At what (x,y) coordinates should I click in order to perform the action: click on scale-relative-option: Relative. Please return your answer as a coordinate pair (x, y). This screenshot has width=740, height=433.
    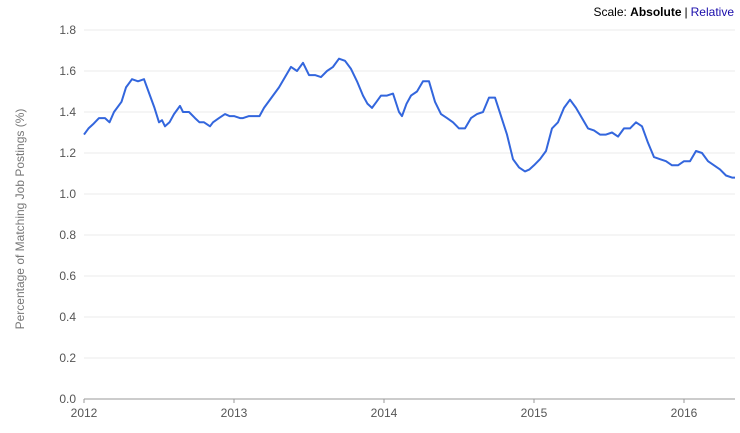
    Looking at the image, I should click on (712, 12).